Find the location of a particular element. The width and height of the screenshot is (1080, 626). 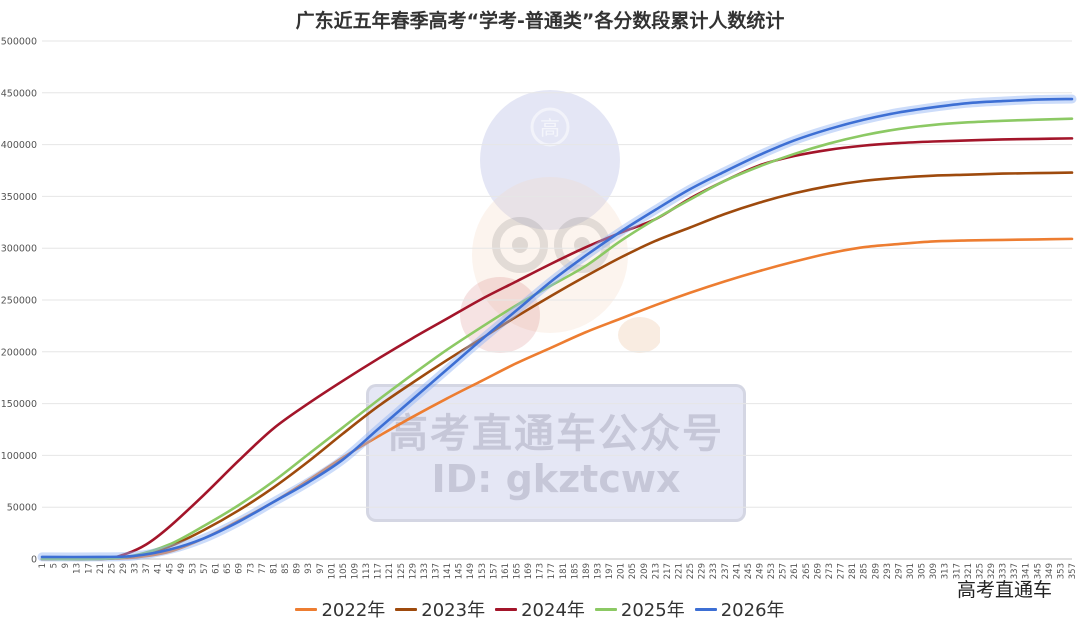

x-tick-label: 229 is located at coordinates (703, 571).